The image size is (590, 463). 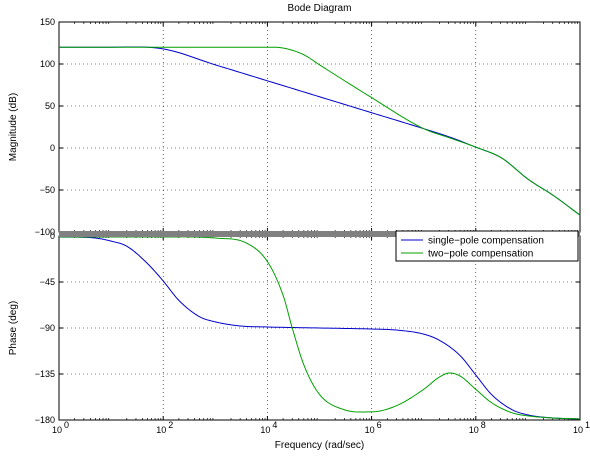 I want to click on ph-y-tick-label: −45, so click(x=47, y=282).